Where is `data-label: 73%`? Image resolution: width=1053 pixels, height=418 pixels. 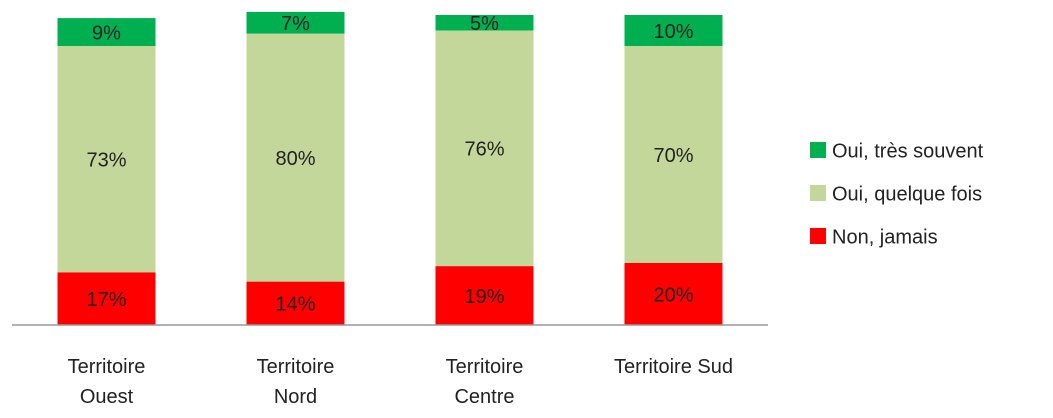
data-label: 73% is located at coordinates (106, 160).